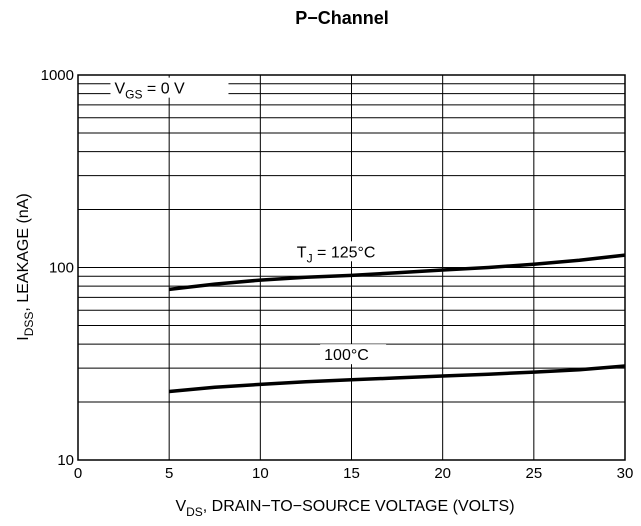 This screenshot has width=641, height=526. I want to click on x-axis-label: VDS, DRAIN−TO−SOURCE VOLTAGE (VOLTS), so click(344, 508).